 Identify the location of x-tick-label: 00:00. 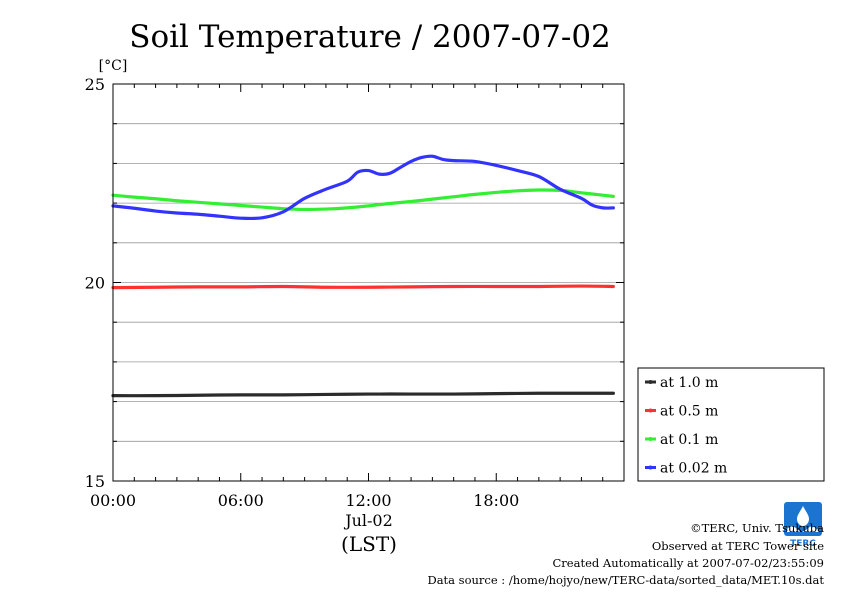
(113, 500).